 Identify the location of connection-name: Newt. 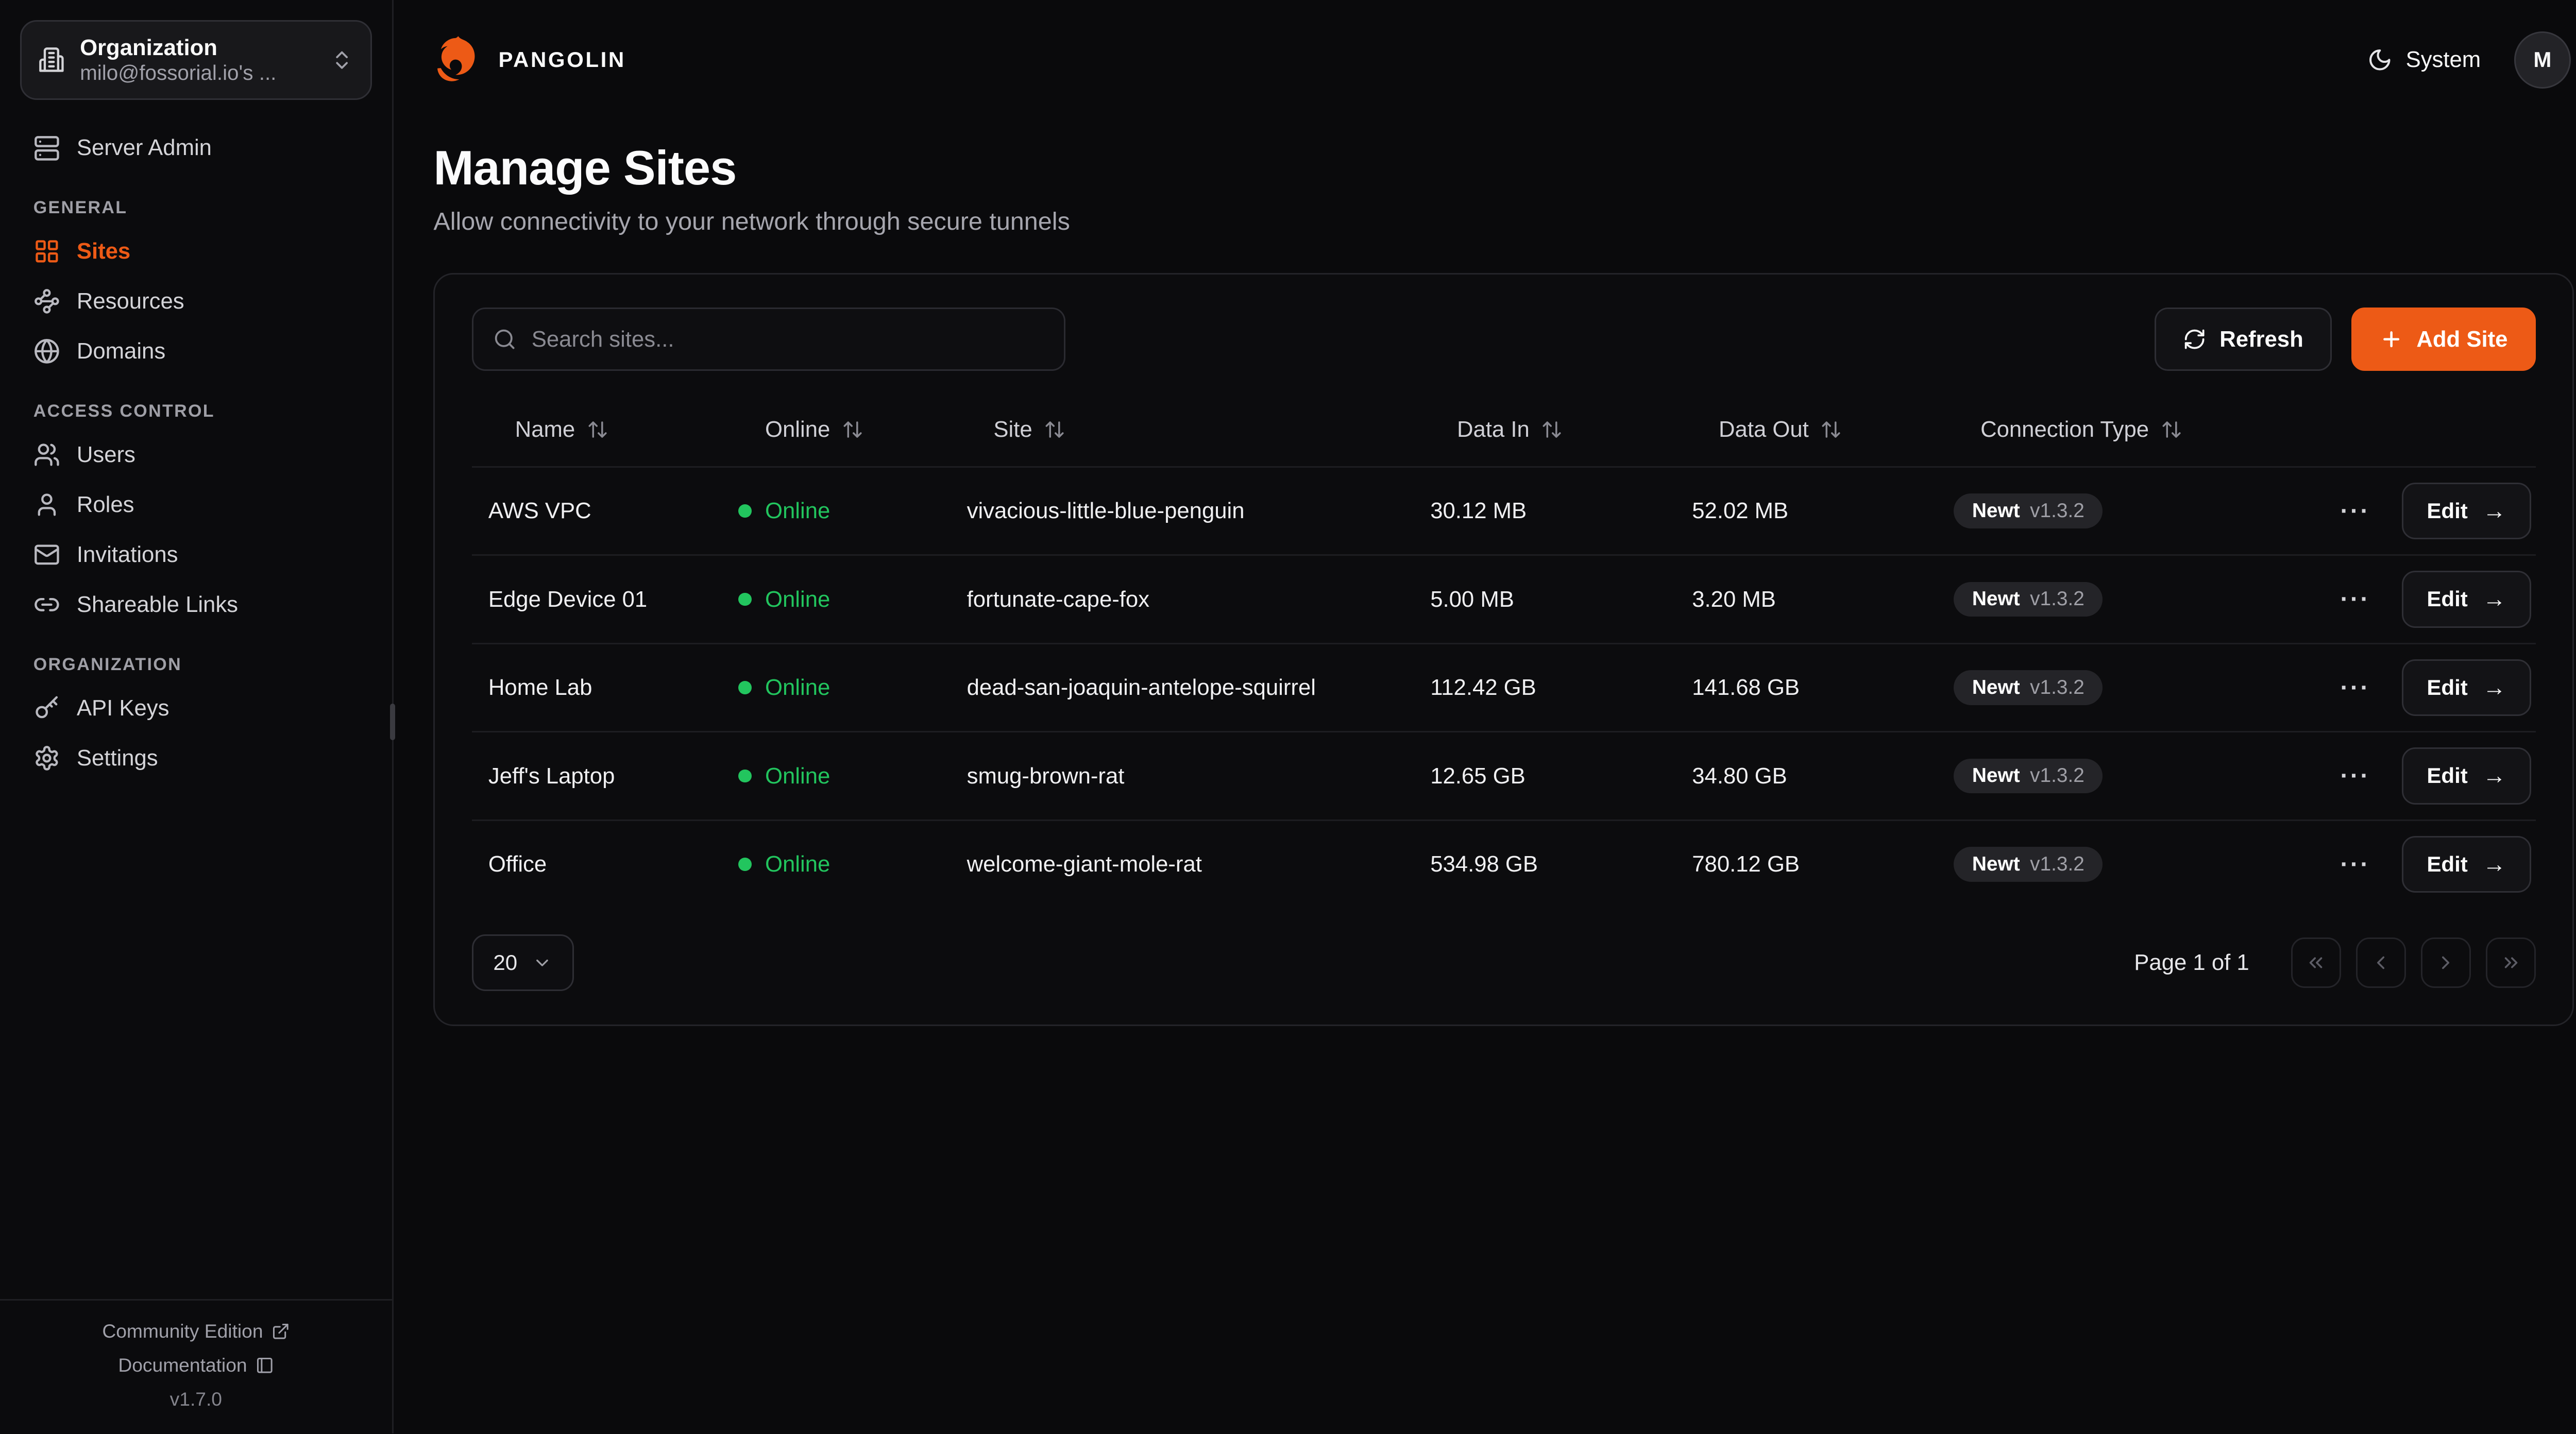
(1996, 775).